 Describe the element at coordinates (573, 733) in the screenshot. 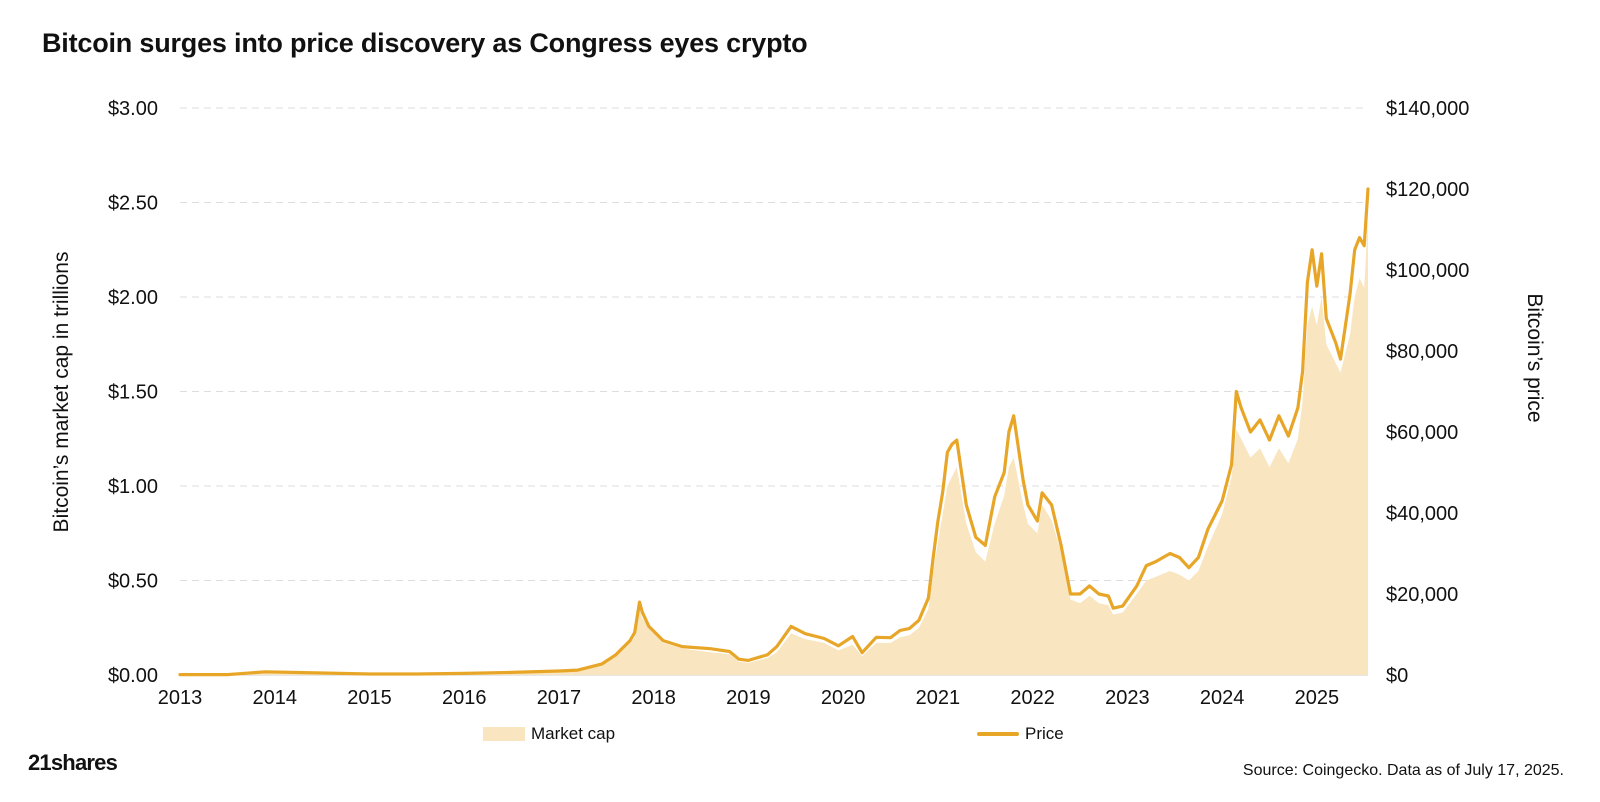

I see `legend-market-cap-label: Market cap` at that location.